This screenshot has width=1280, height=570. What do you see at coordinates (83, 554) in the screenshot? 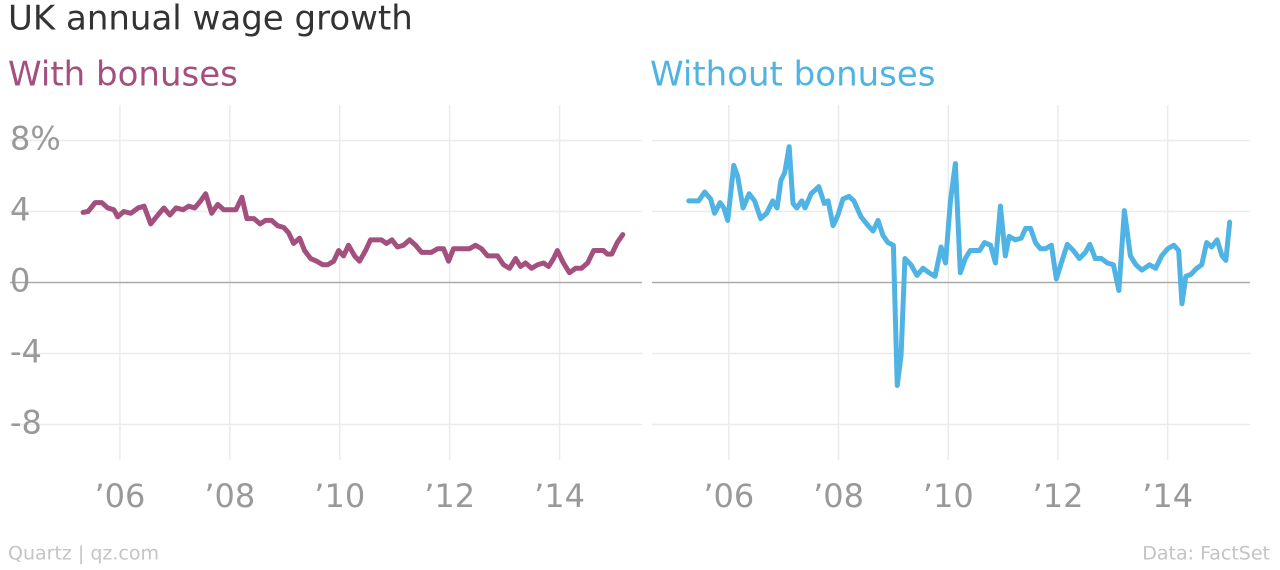
I see `credit: Quartz | qz.com` at bounding box center [83, 554].